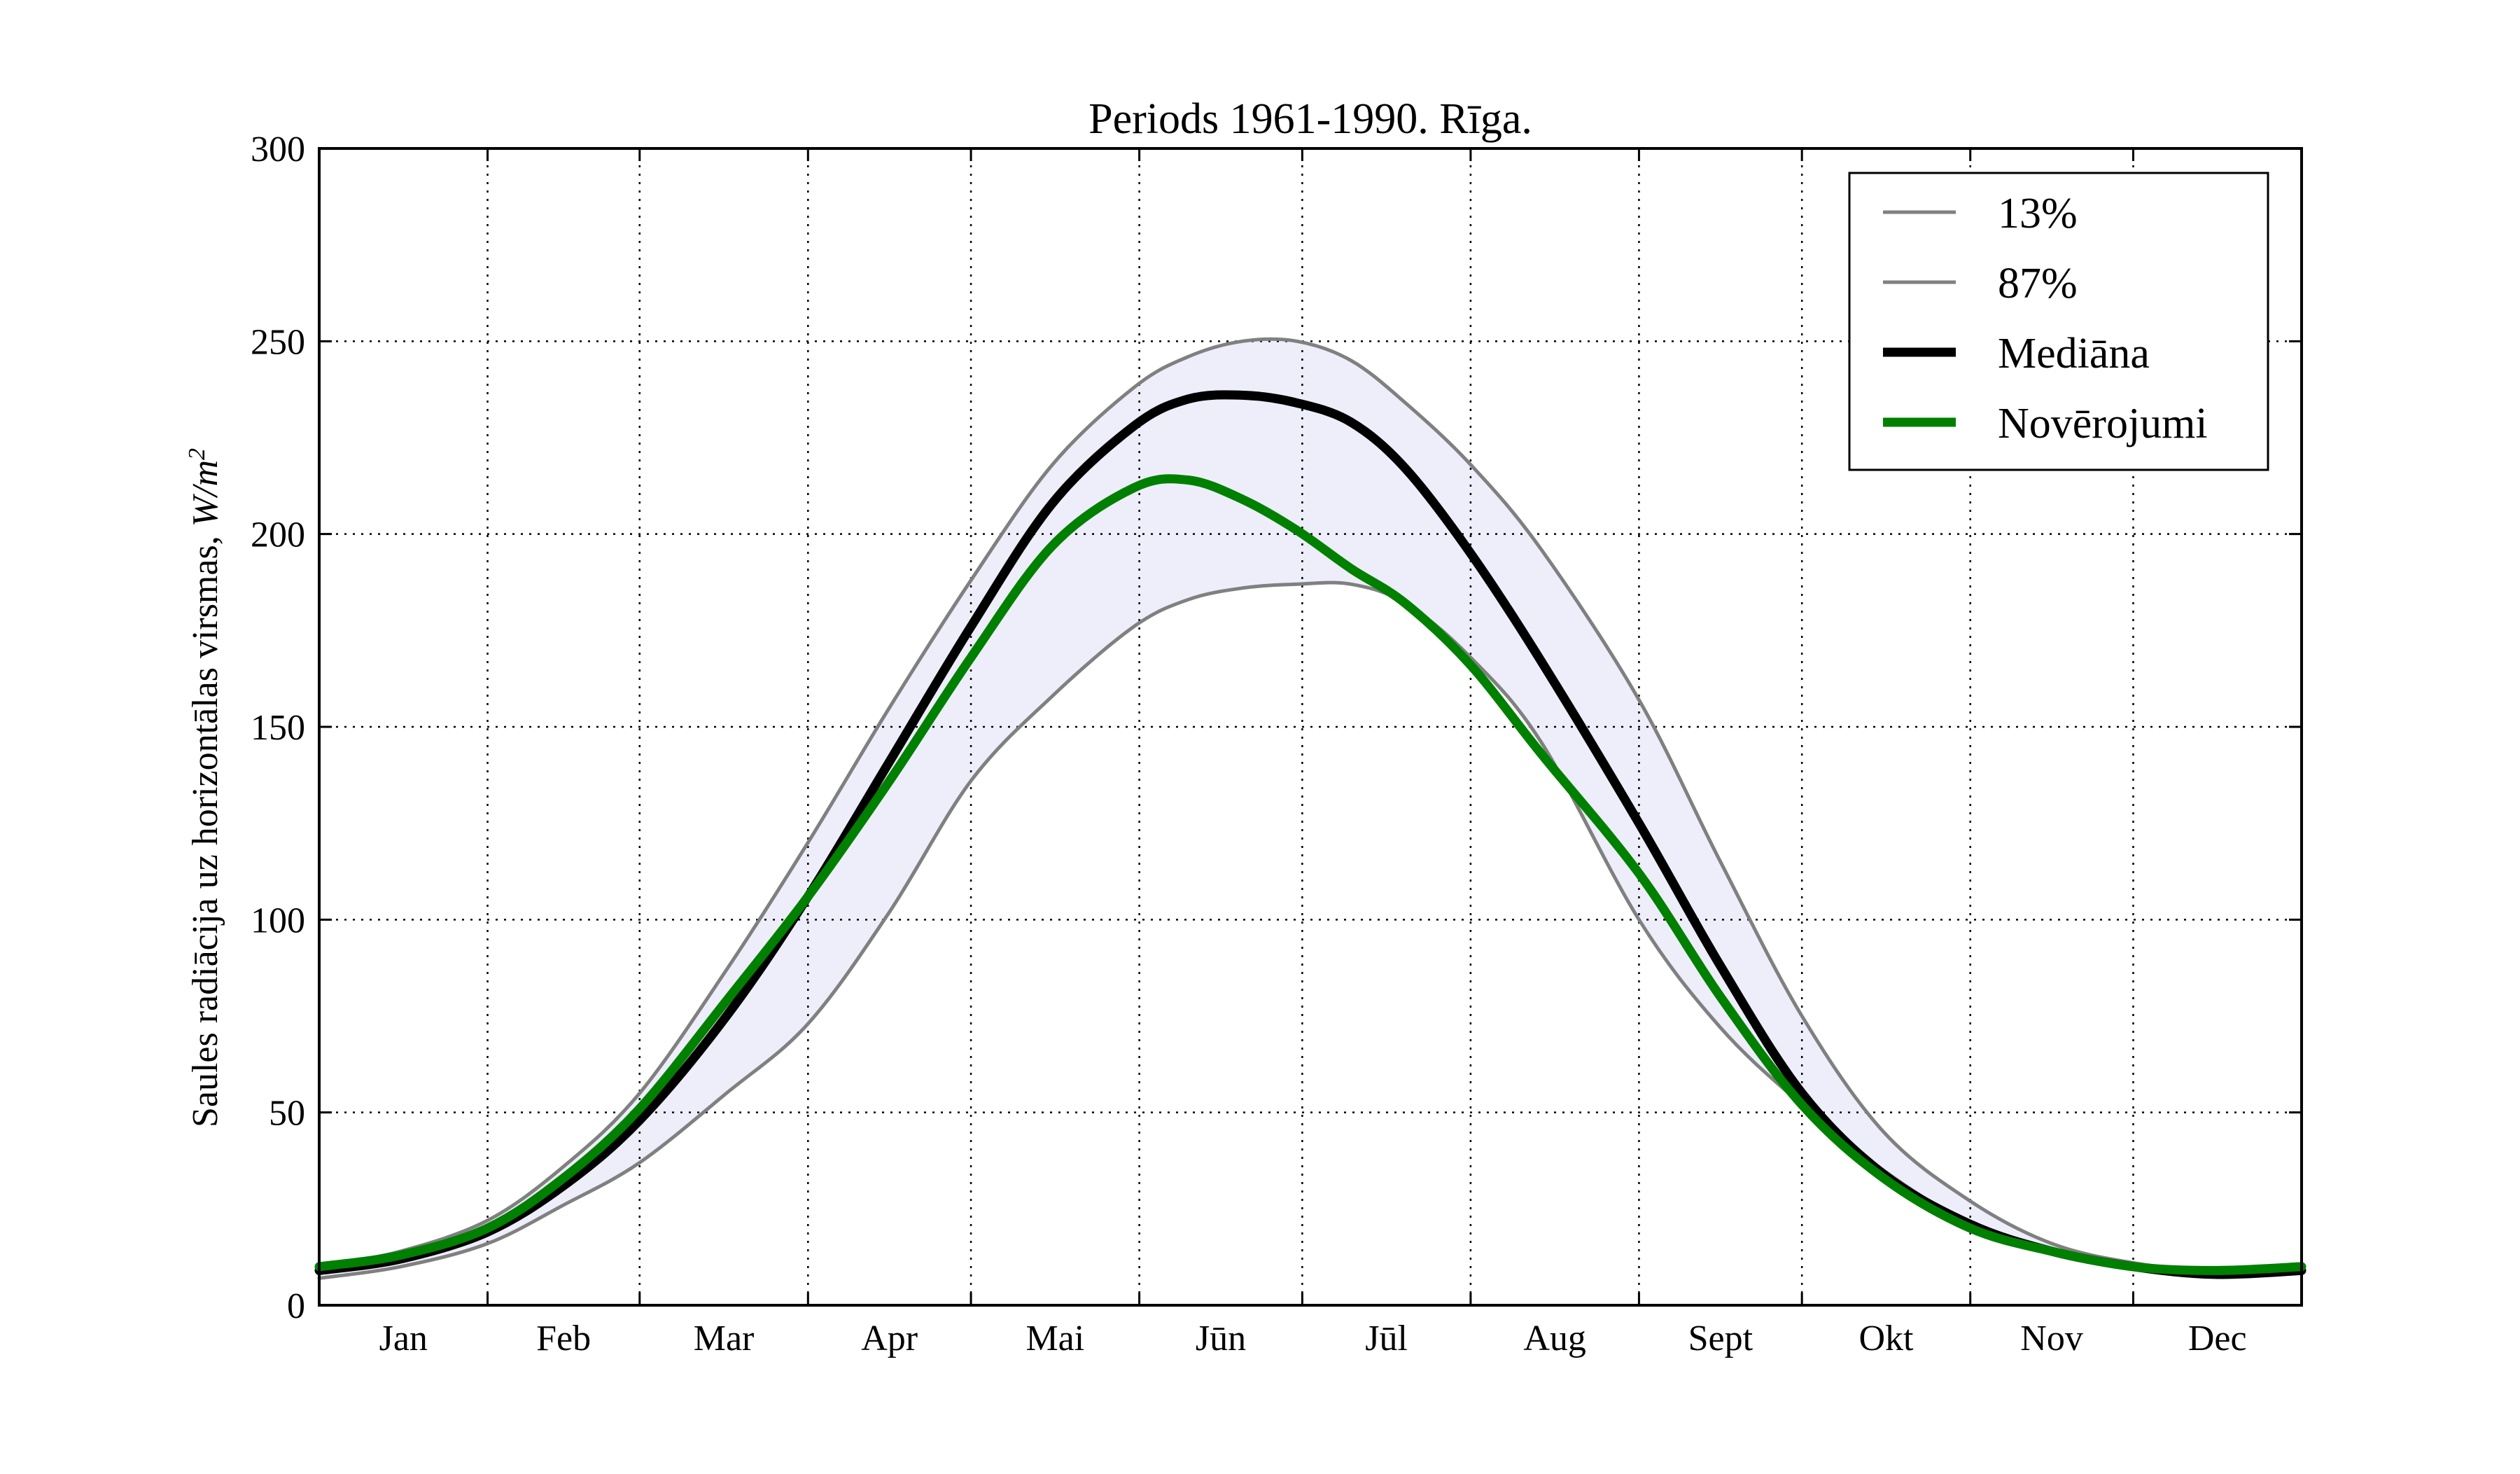 This screenshot has width=2520, height=1474. What do you see at coordinates (1221, 1339) in the screenshot?
I see `x-tick-label: Jūn` at bounding box center [1221, 1339].